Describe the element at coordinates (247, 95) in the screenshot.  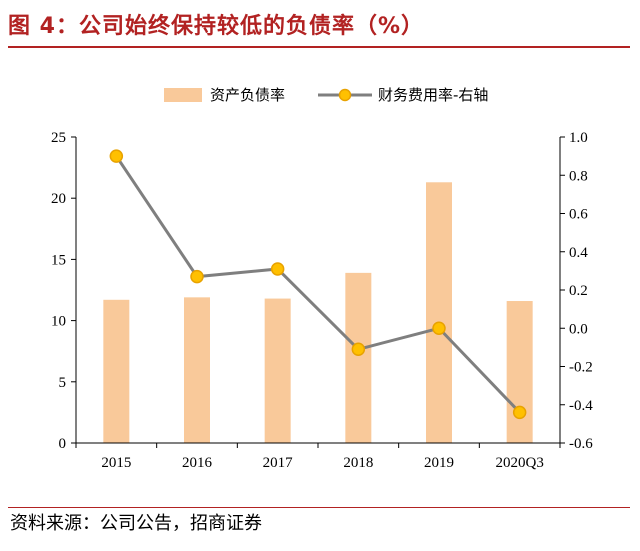
I see `legend-bar-label: 资产负债率` at that location.